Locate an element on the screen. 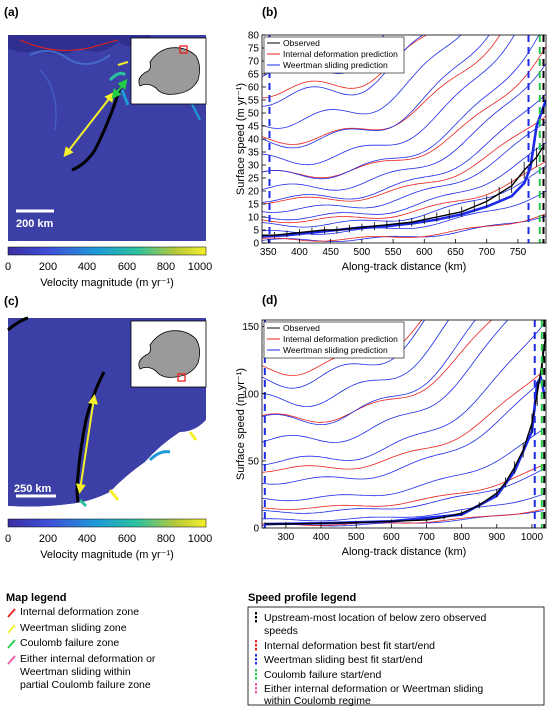 The width and height of the screenshot is (550, 709). weertman-best-fit-line is located at coordinates (405, 450).